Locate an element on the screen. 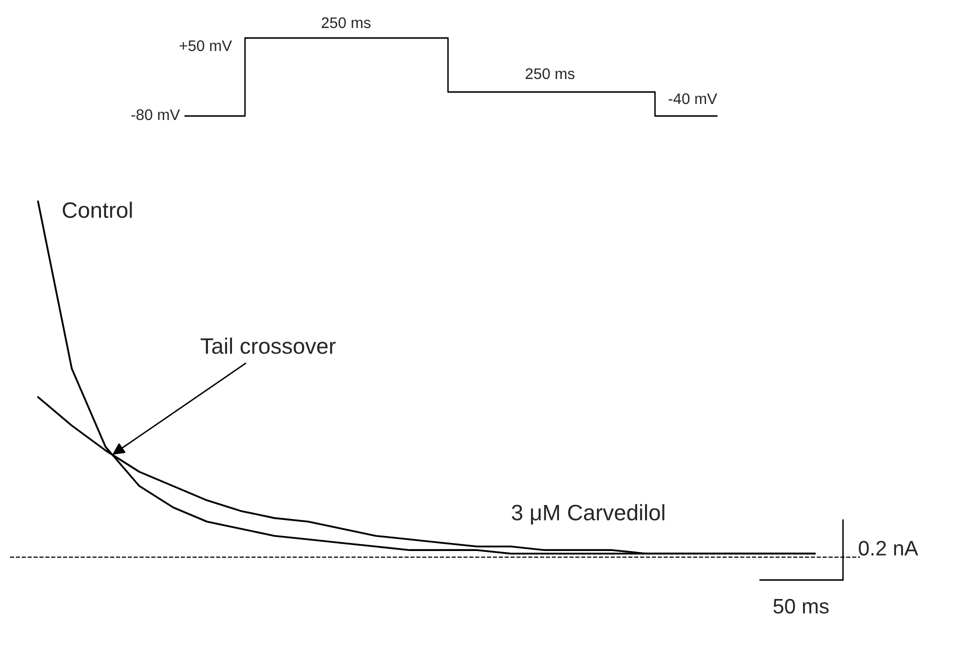  annotation: 0.2 nA is located at coordinates (888, 548).